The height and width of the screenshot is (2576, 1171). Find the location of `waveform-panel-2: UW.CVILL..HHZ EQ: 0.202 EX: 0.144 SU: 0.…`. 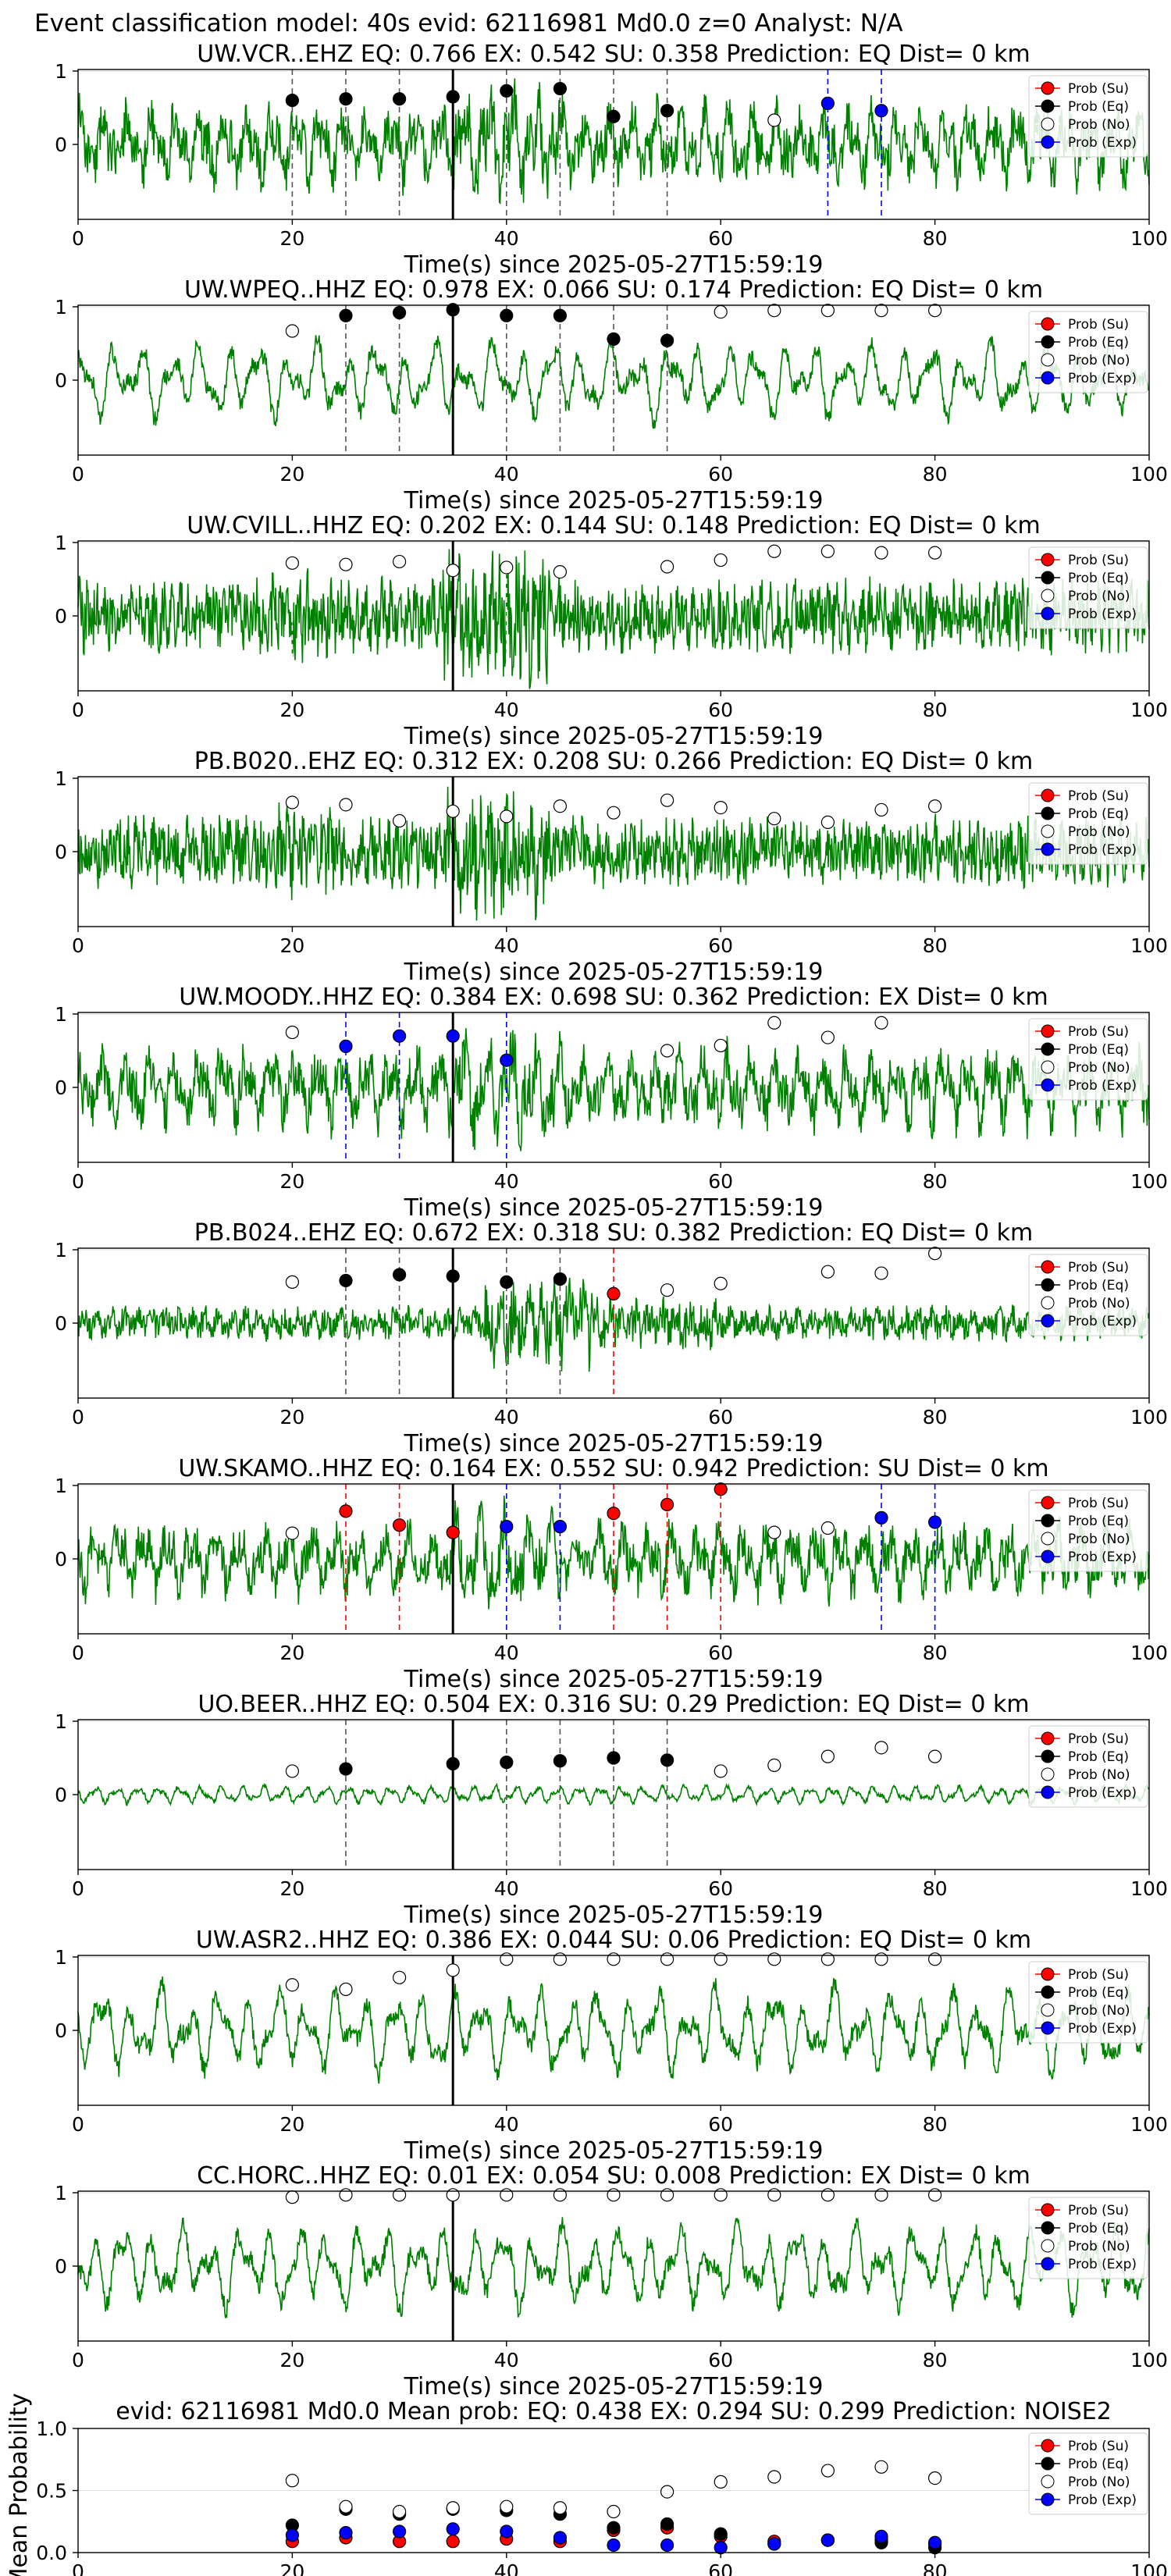

waveform-panel-2: UW.CVILL..HHZ EQ: 0.202 EX: 0.144 SU: 0.… is located at coordinates (611, 631).